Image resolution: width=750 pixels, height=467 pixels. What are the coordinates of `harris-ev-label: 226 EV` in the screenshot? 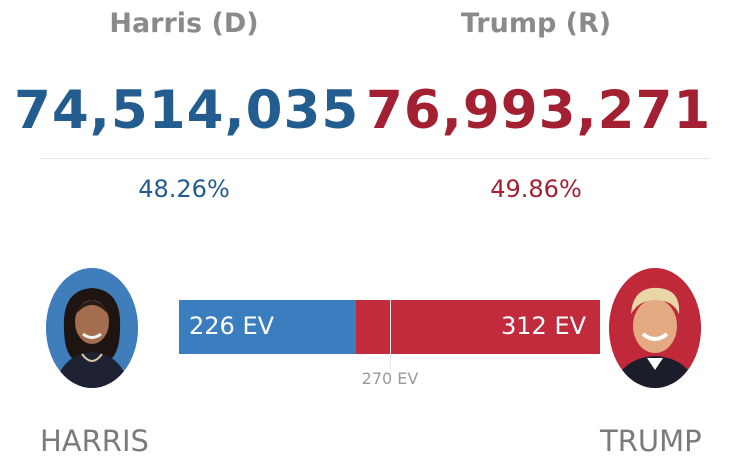 It's located at (232, 326).